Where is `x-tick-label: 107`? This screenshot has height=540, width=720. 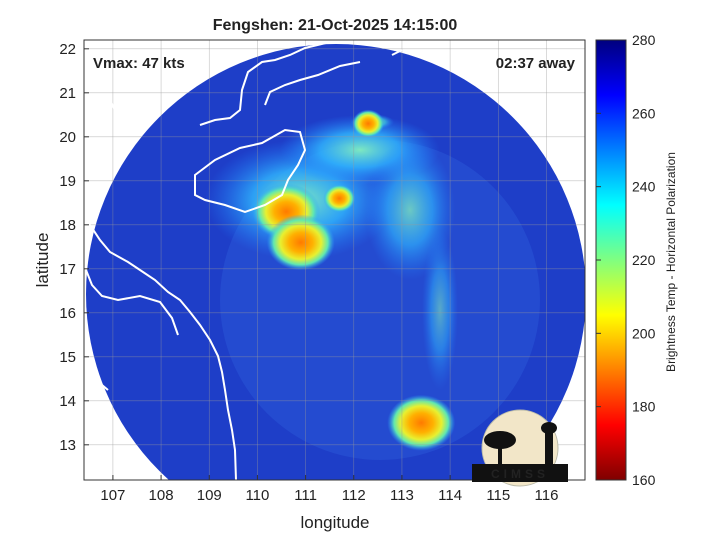 x-tick-label: 107 is located at coordinates (112, 495).